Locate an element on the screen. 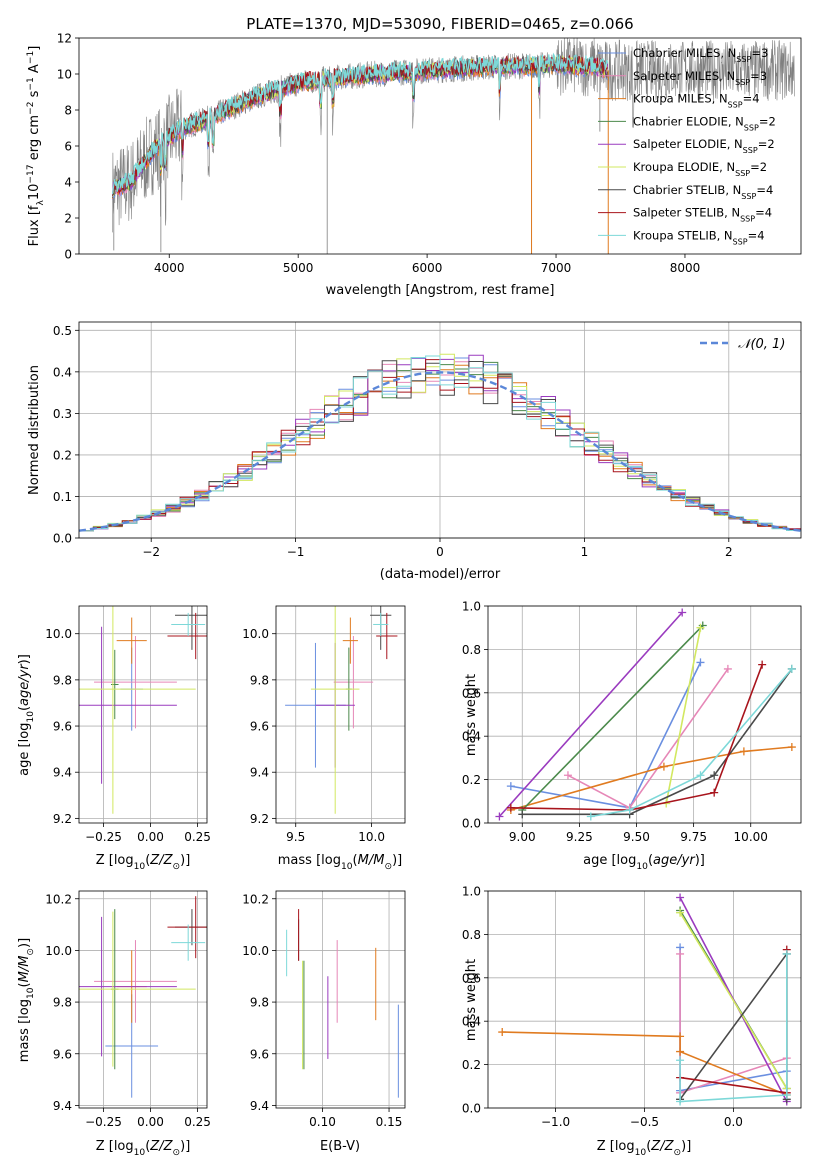 This screenshot has height=1170, width=819. point-salpeter-elodie is located at coordinates (128, 986).